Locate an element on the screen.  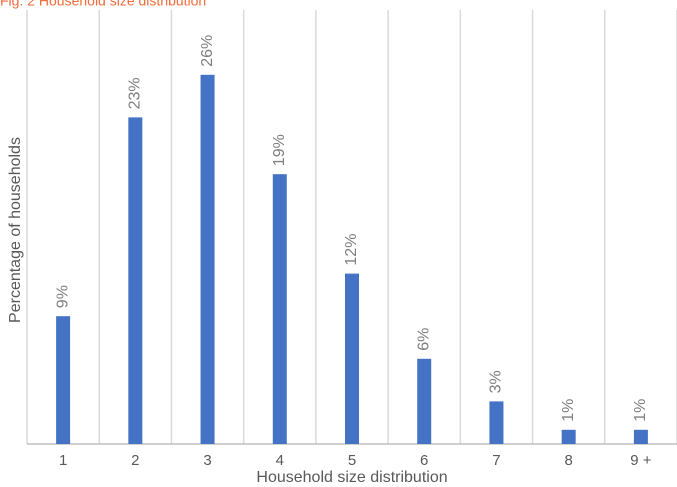
x-tick-label: 1 is located at coordinates (63, 460).